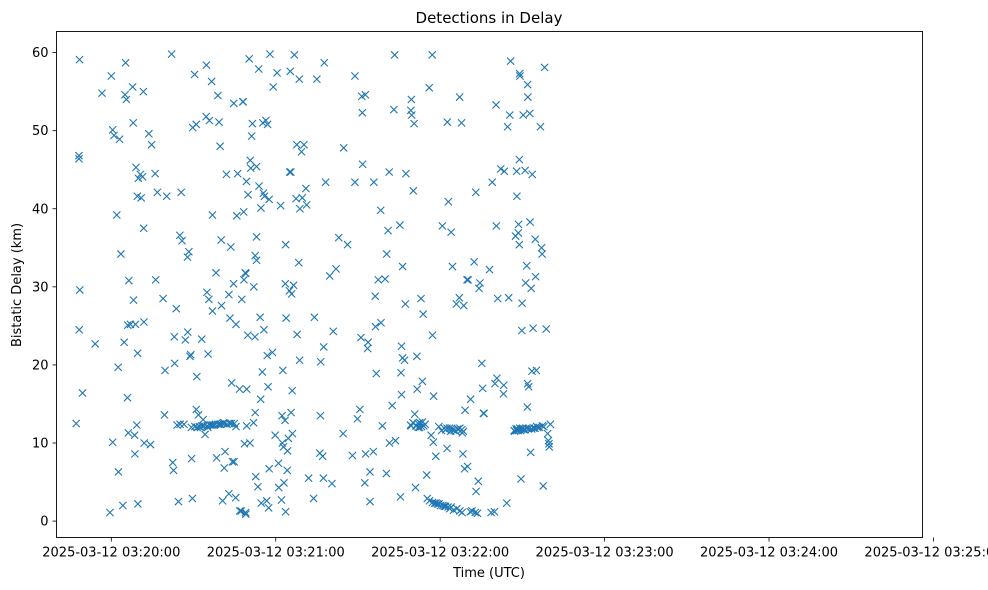 This screenshot has width=988, height=590. I want to click on y-axis-ticks: 0 10 20 30 40 50 60, so click(44, 288).